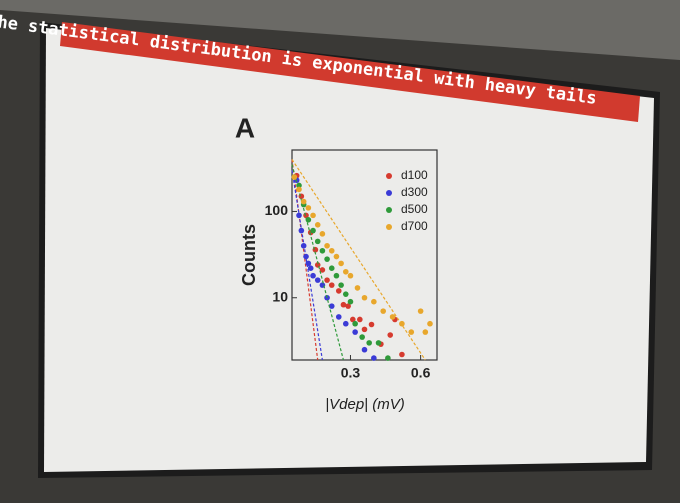 Image resolution: width=680 pixels, height=503 pixels. Describe the element at coordinates (414, 192) in the screenshot. I see `legend-label: d300` at that location.